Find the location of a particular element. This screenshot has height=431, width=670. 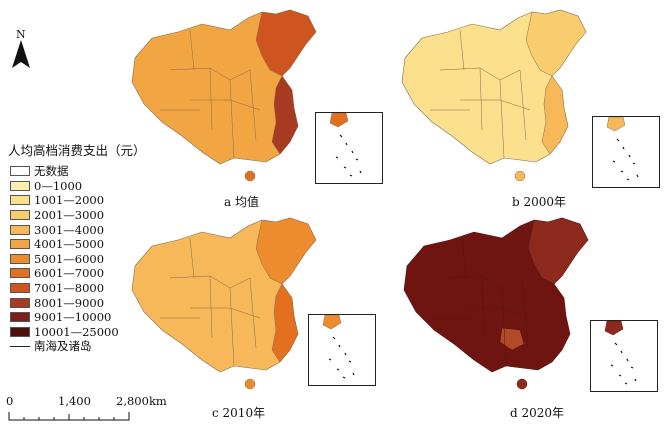

legend-line-label: 南海及诸岛 is located at coordinates (63, 346).